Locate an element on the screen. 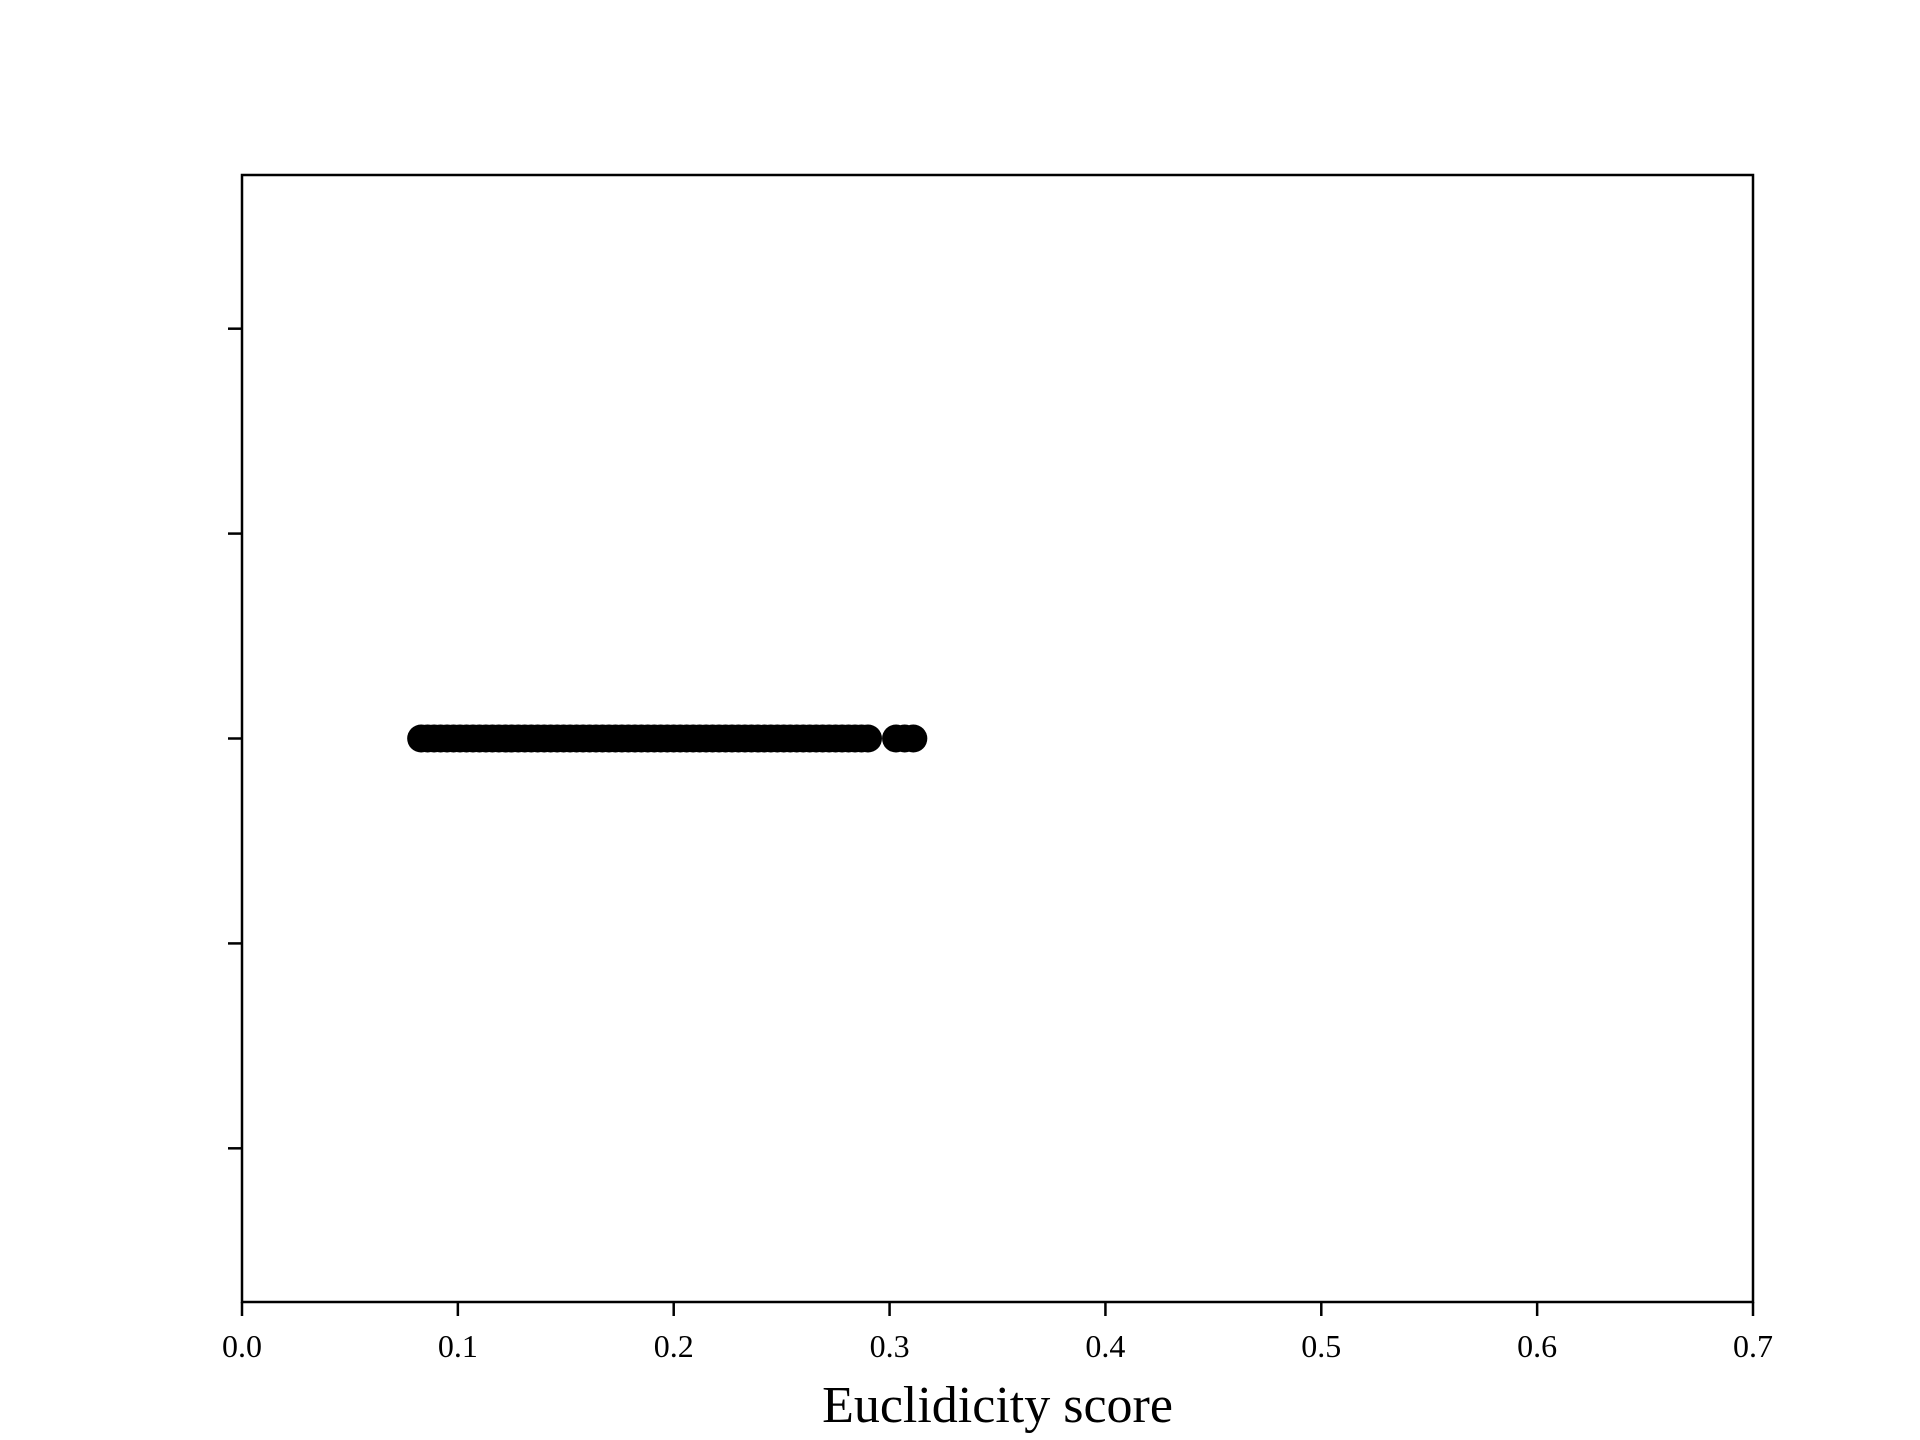  x-tick-label: 0.5 is located at coordinates (1321, 1346).